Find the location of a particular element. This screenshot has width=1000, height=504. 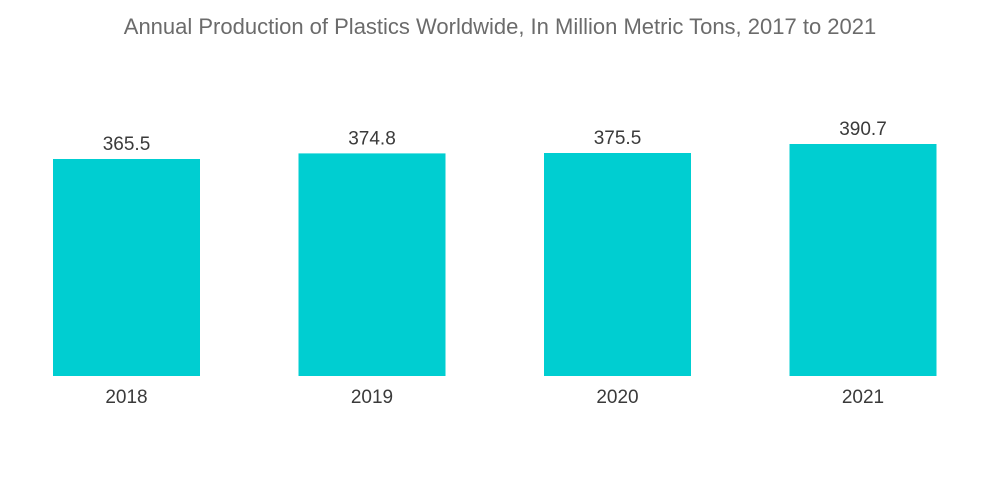

data-label-2020: 375.5 is located at coordinates (618, 138).